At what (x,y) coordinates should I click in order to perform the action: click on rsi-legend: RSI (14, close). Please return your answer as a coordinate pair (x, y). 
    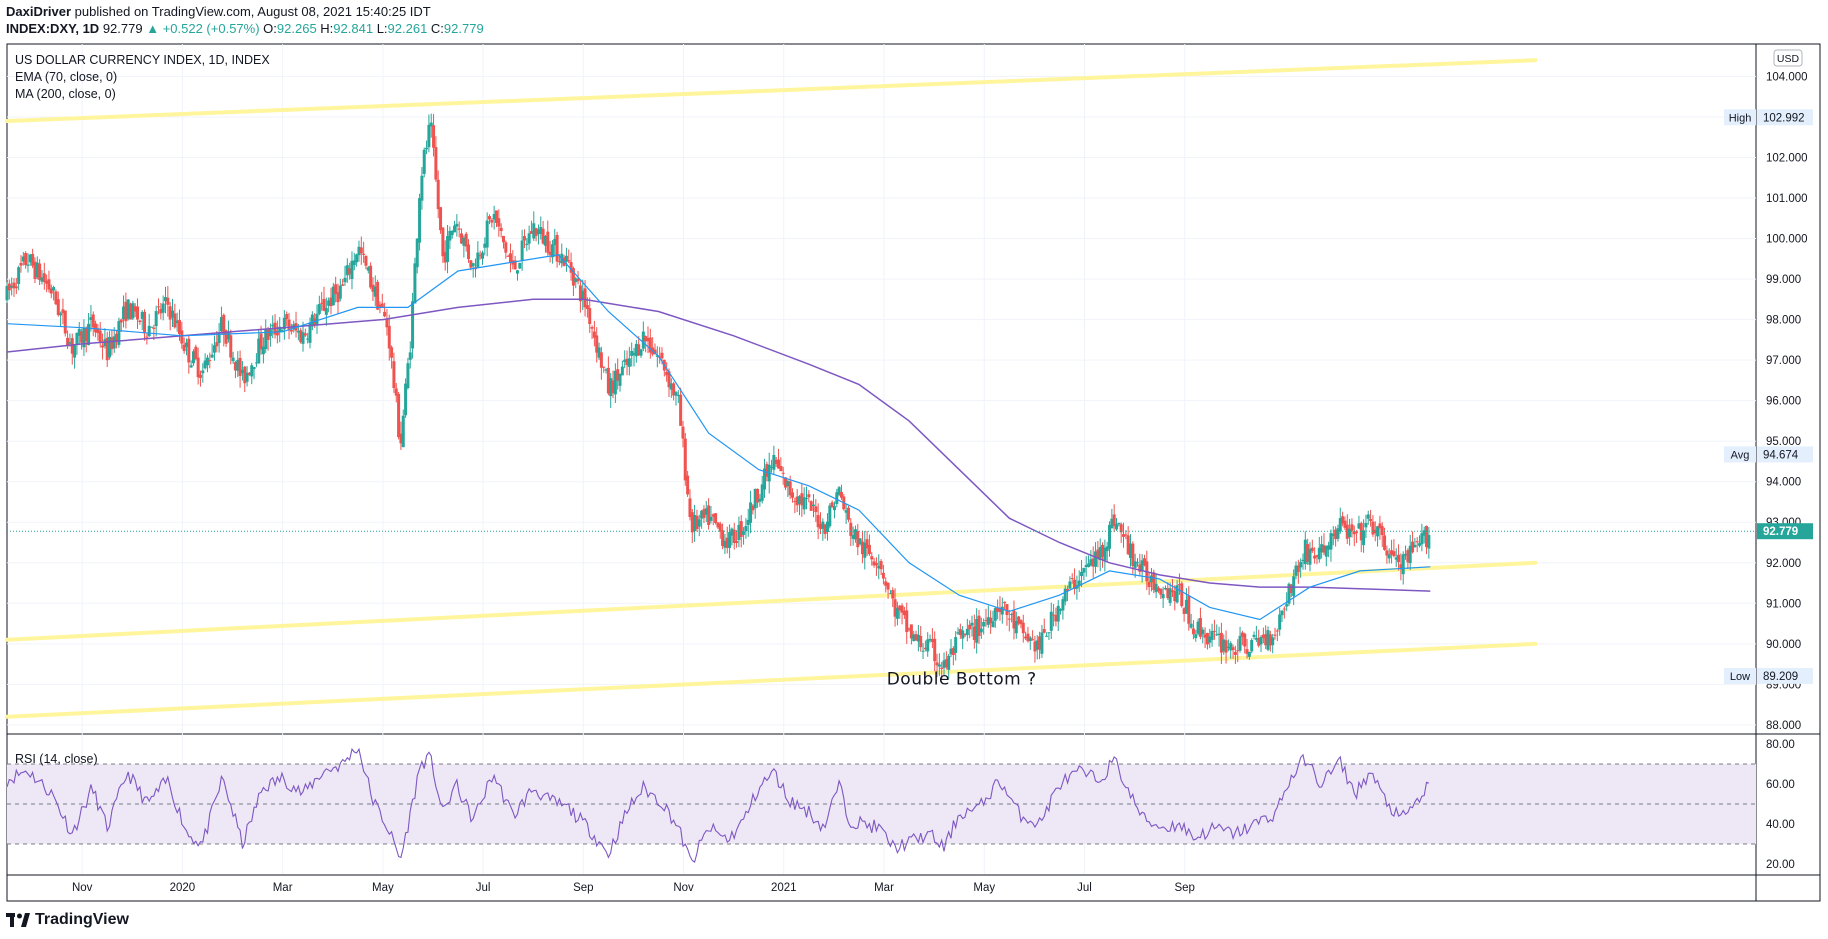
    Looking at the image, I should click on (56, 759).